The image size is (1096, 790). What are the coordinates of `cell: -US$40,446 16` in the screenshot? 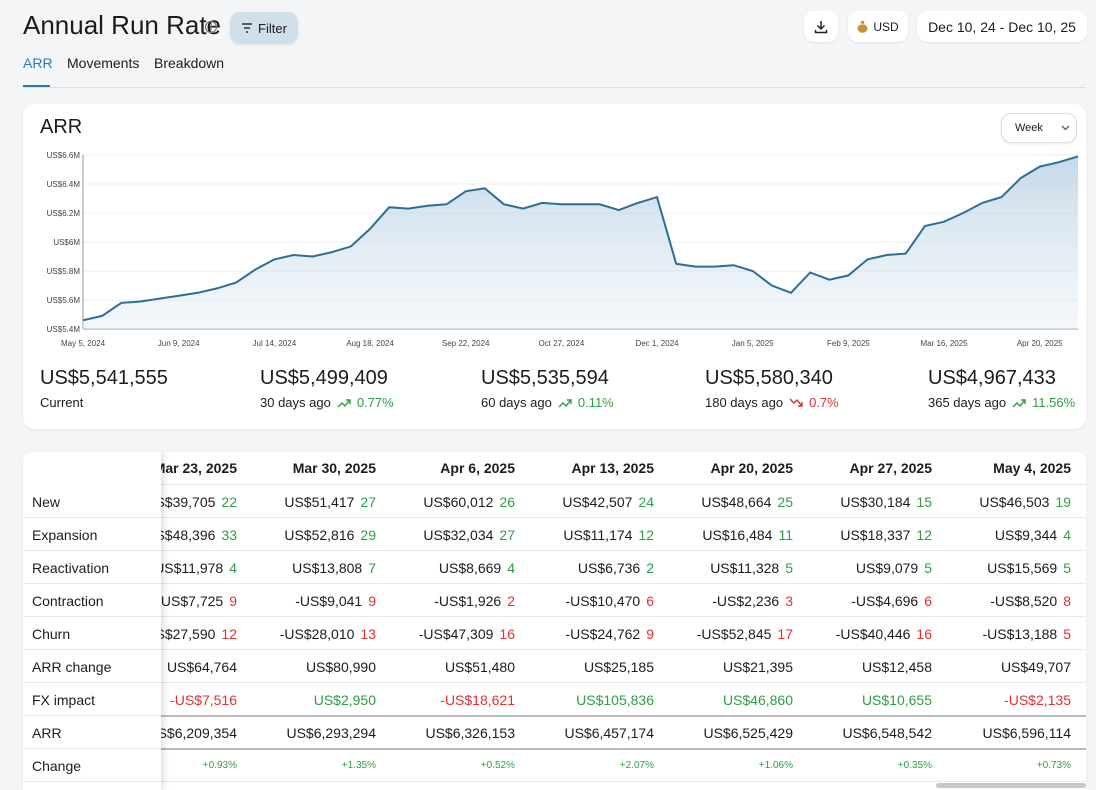 It's located at (868, 633).